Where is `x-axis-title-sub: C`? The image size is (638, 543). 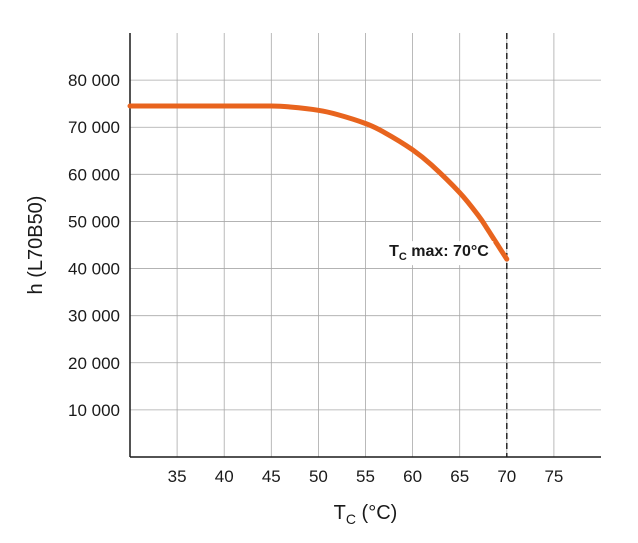
x-axis-title-sub: C is located at coordinates (351, 519).